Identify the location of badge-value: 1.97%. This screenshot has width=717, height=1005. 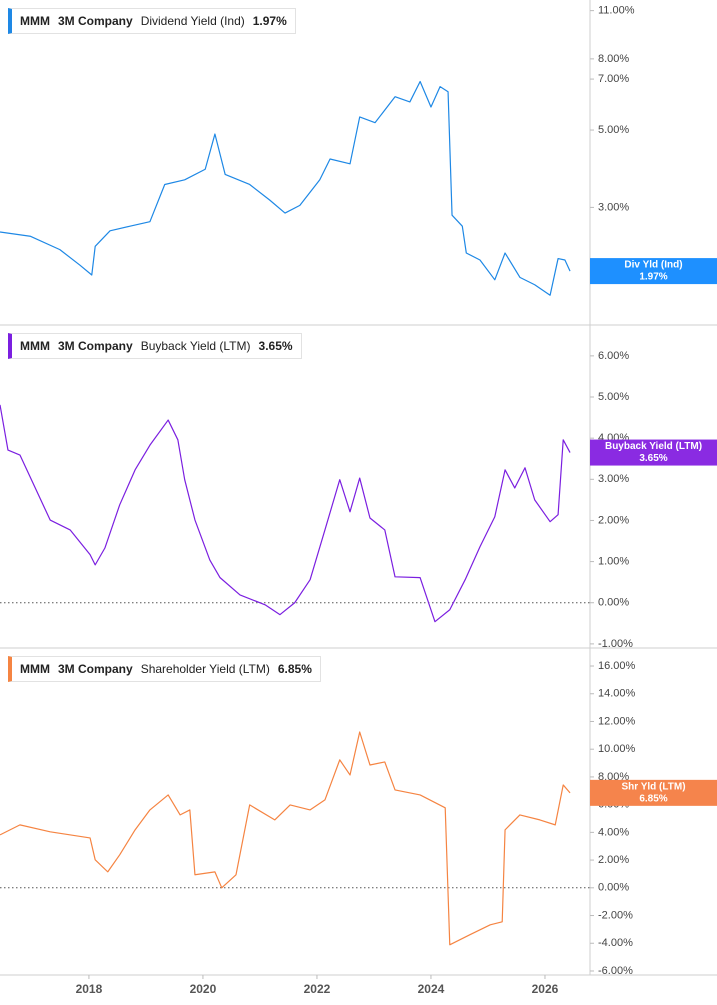
(653, 277).